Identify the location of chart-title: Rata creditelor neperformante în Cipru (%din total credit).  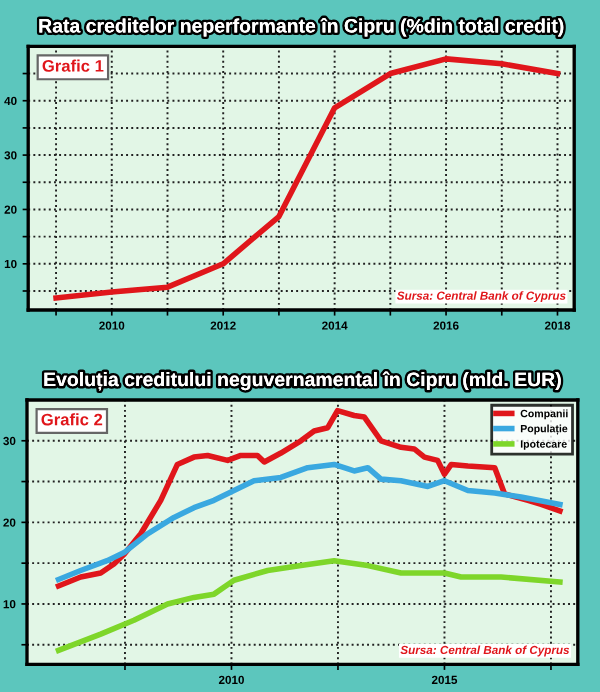
(301, 27).